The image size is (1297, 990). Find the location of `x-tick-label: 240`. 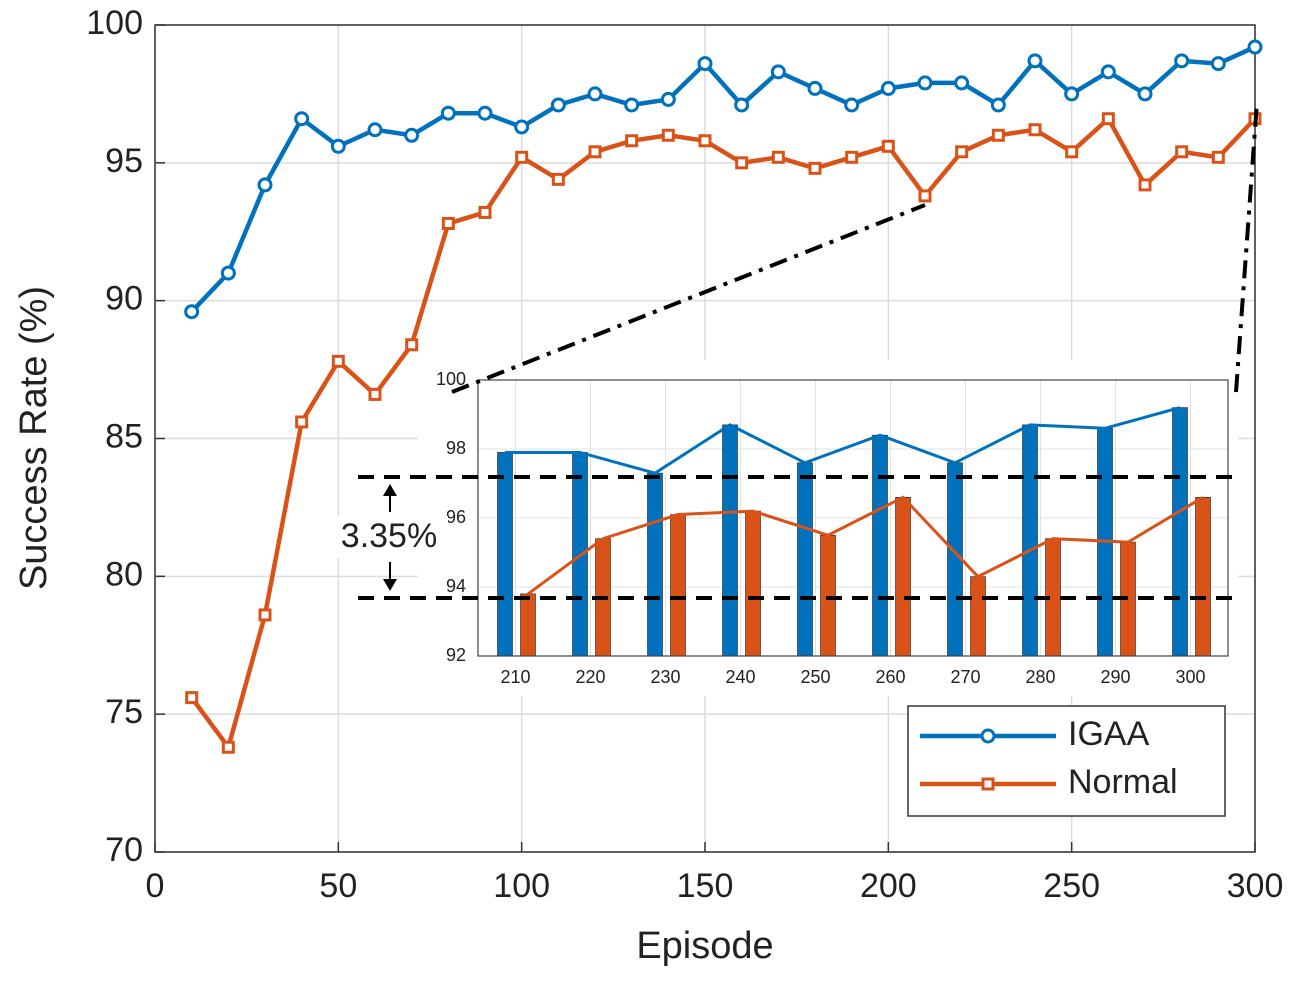

x-tick-label: 240 is located at coordinates (740, 677).